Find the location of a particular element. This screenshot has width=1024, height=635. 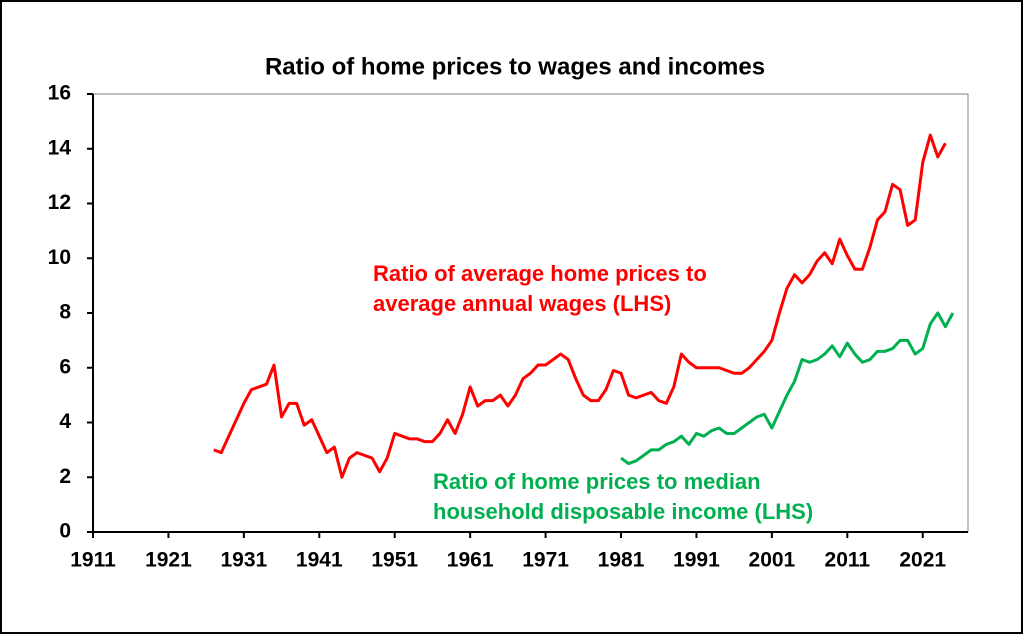

y-tick-label: 8 is located at coordinates (65, 312).